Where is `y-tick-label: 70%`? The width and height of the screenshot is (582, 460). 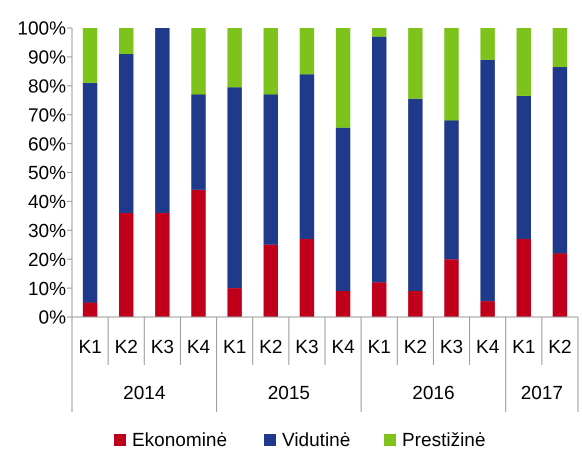
y-tick-label: 70% is located at coordinates (47, 115).